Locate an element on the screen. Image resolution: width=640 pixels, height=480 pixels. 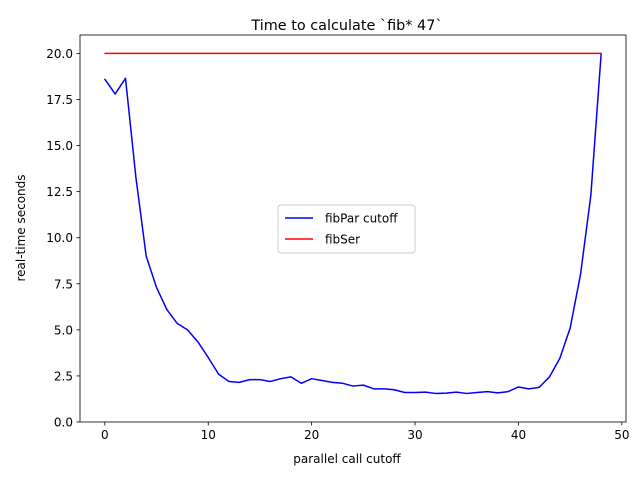
x-tick-label: 50 is located at coordinates (621, 435).